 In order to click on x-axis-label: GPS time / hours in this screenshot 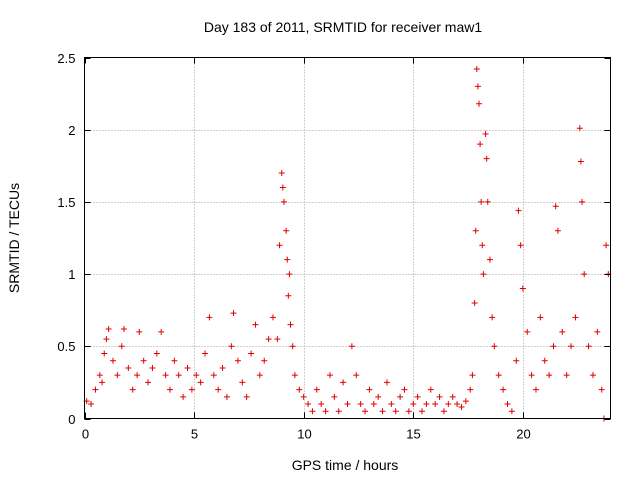, I will do `click(345, 465)`.